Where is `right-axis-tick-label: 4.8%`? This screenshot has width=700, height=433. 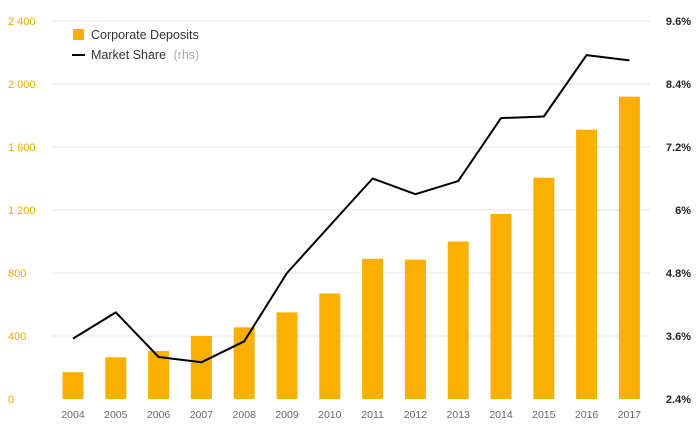 right-axis-tick-label: 4.8% is located at coordinates (678, 274).